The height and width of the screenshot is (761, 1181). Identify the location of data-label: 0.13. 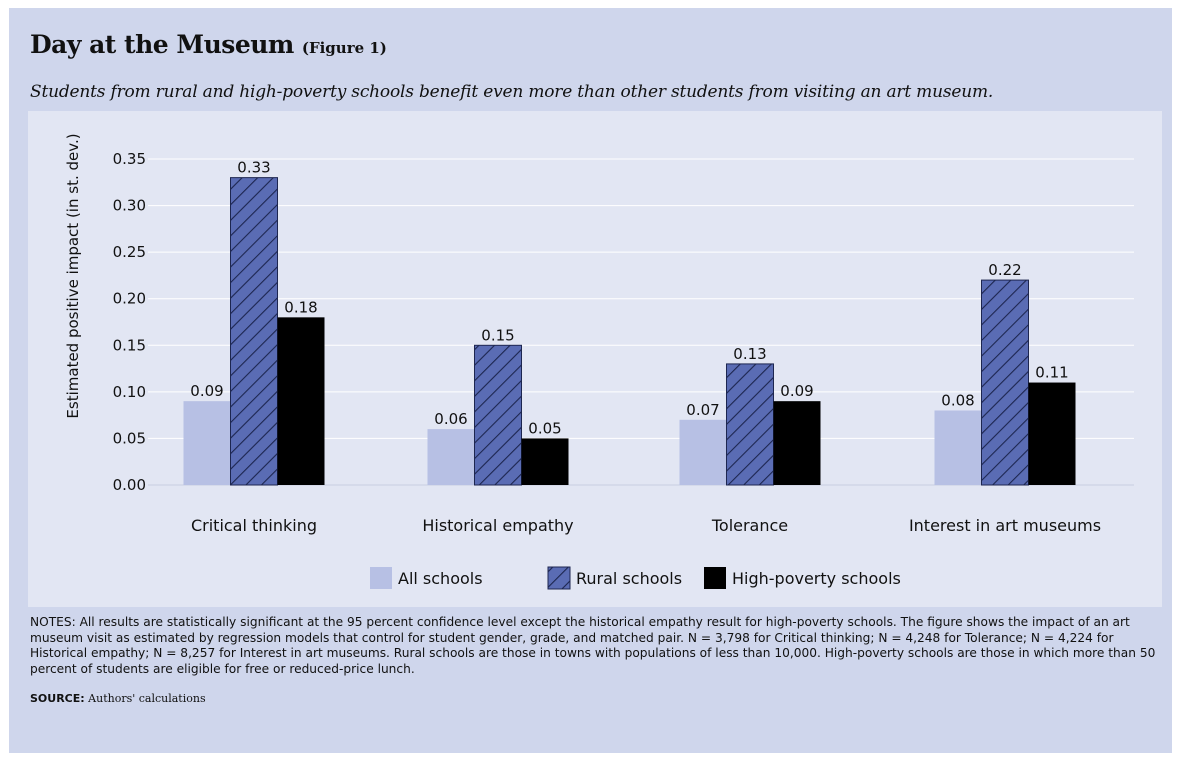
(749, 354).